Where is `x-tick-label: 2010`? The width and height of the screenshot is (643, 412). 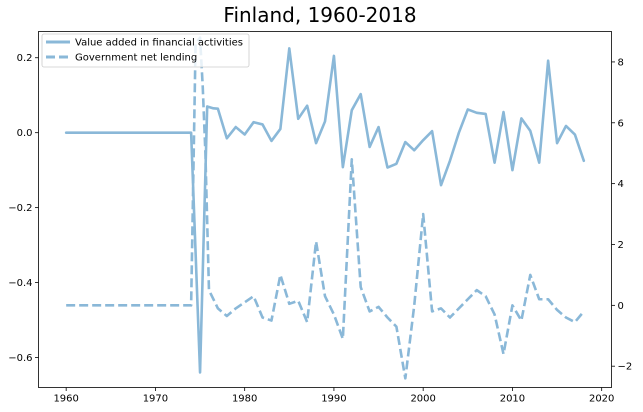 x-tick-label: 2010 is located at coordinates (512, 399).